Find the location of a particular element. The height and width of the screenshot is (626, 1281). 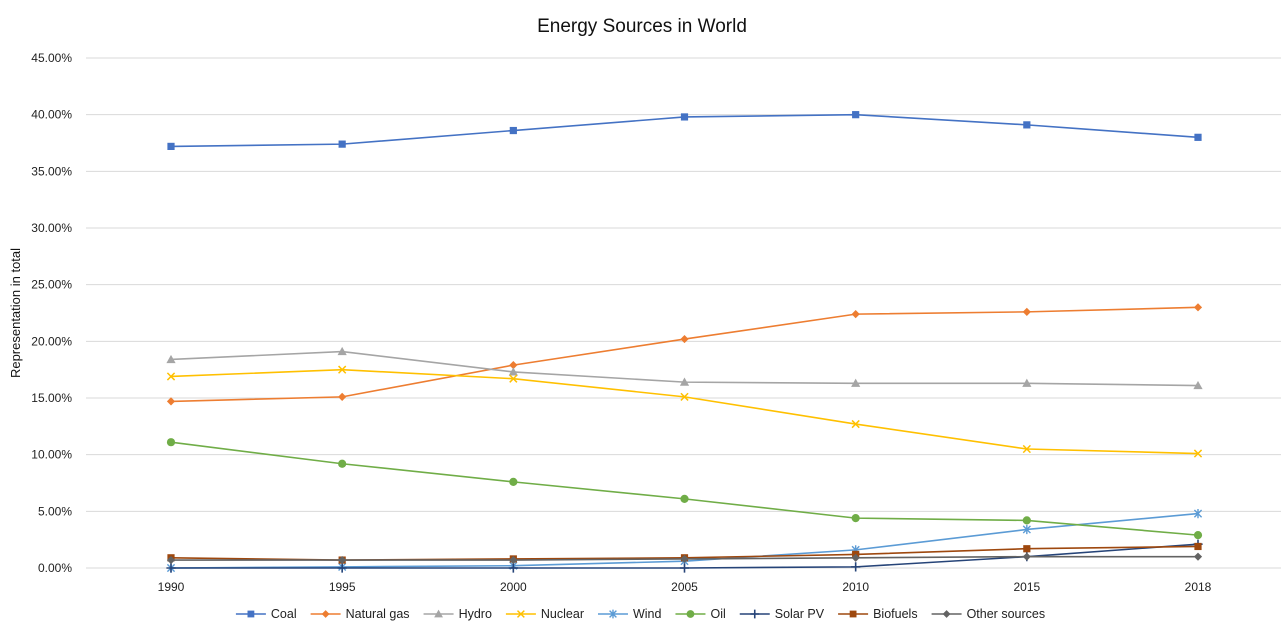

legend-item-natural-gas: Natural gas is located at coordinates (360, 614).